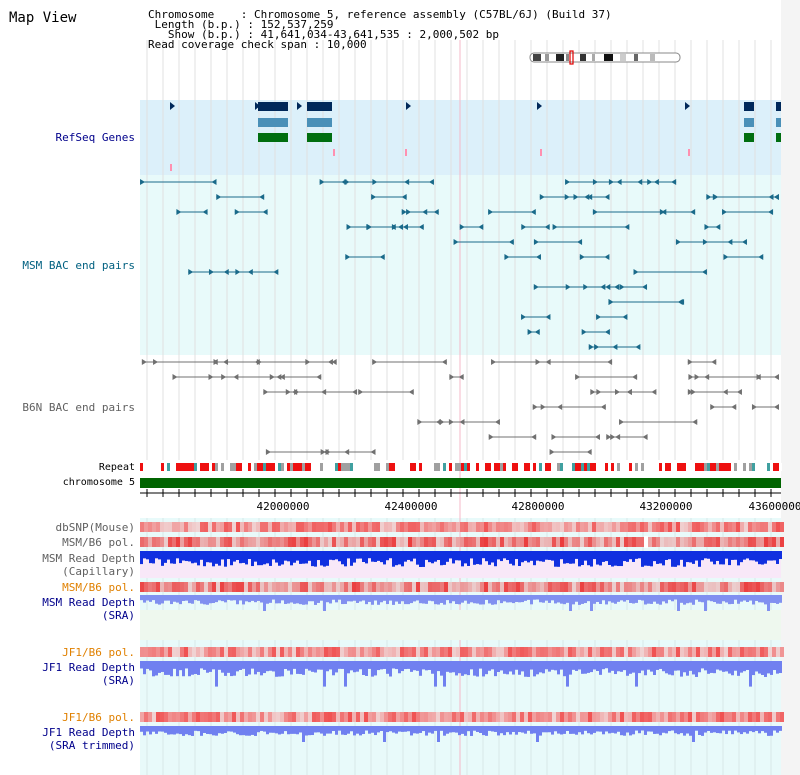  I want to click on track-label-b6n-bac: B6N BAC end pairs, so click(78, 407).